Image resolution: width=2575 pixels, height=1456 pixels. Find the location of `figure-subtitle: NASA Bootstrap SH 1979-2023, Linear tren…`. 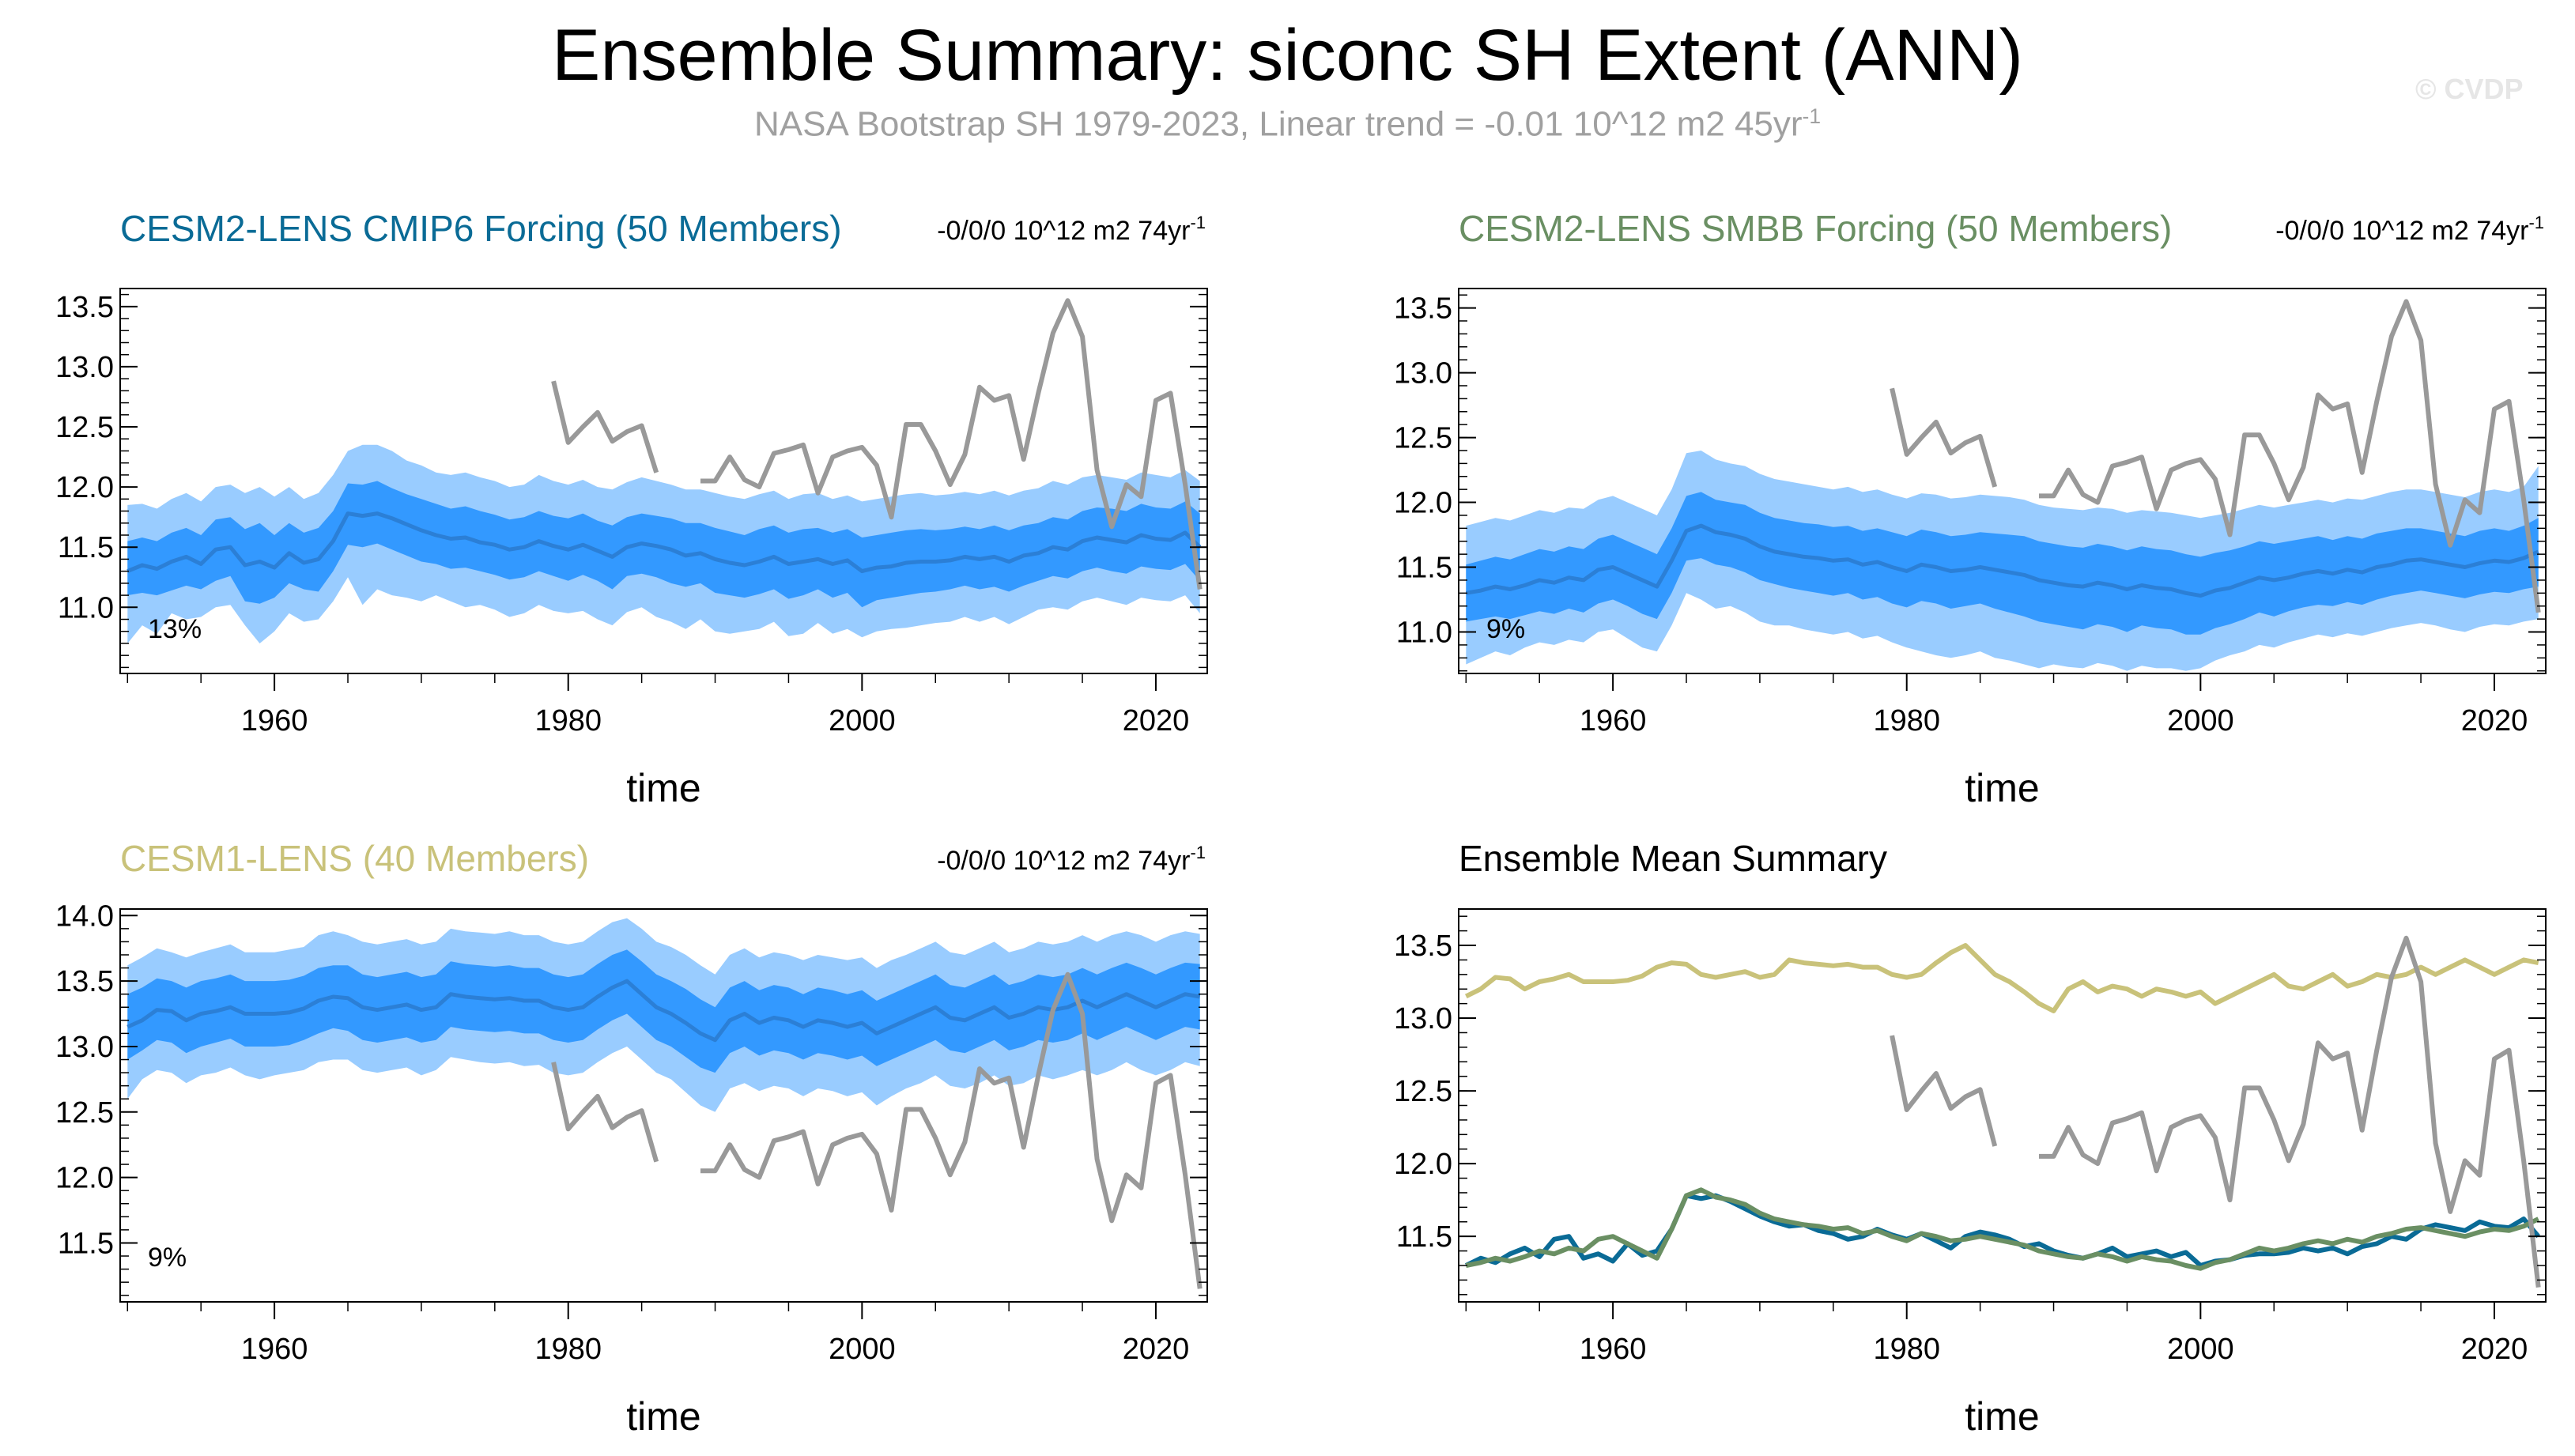

figure-subtitle: NASA Bootstrap SH 1979-2023, Linear tren… is located at coordinates (1287, 124).